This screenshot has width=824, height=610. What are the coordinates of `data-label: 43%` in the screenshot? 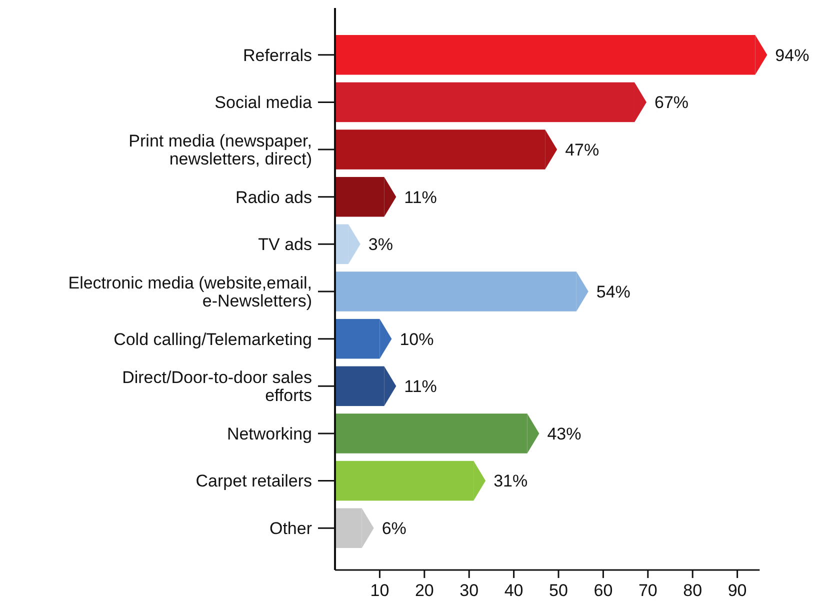 It's located at (564, 434).